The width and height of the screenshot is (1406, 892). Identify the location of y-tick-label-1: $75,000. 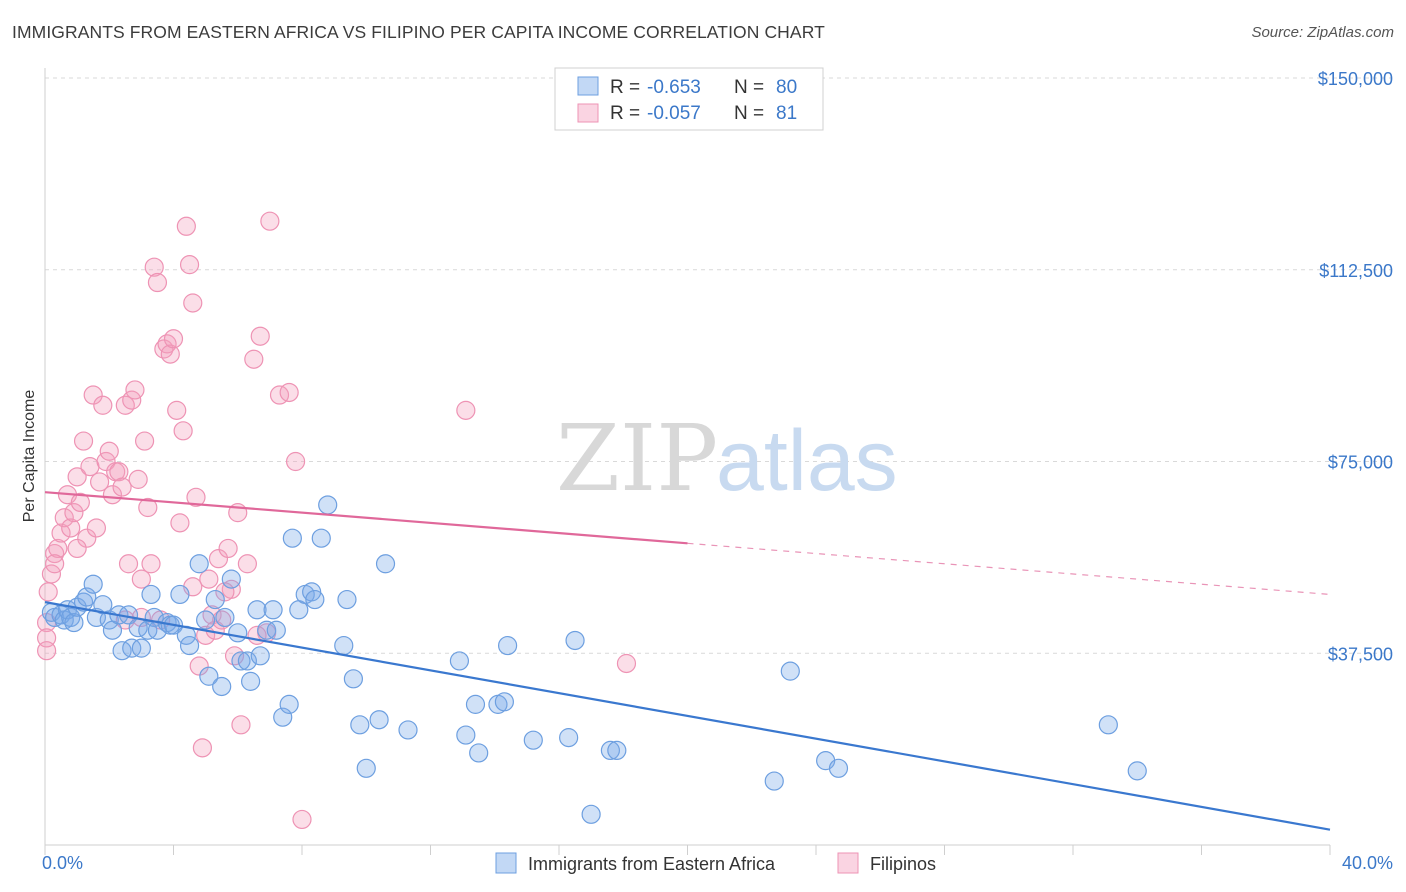
(1360, 463).